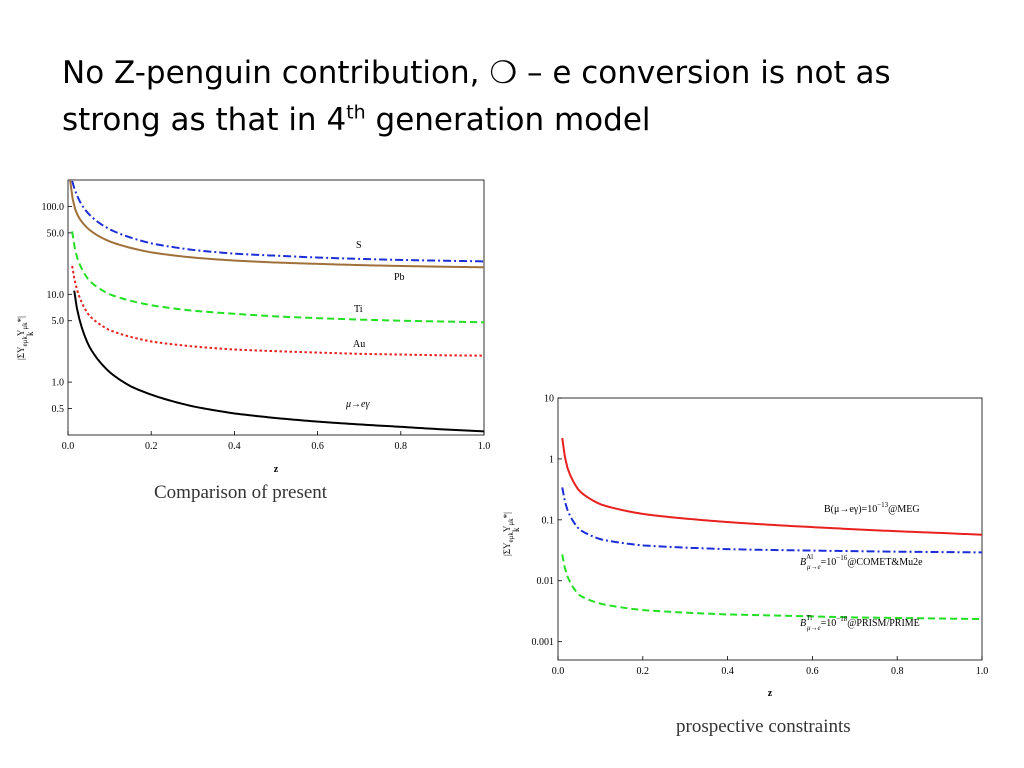 The image size is (1024, 768). What do you see at coordinates (883, 623) in the screenshot?
I see `label-prism-tail: @PRISM/PRIME` at bounding box center [883, 623].